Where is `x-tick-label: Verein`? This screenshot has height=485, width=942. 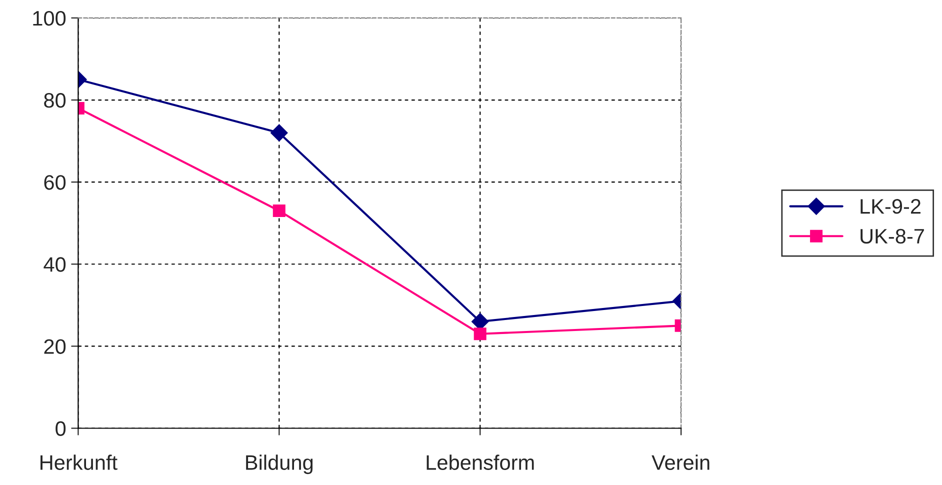 x-tick-label: Verein is located at coordinates (681, 462).